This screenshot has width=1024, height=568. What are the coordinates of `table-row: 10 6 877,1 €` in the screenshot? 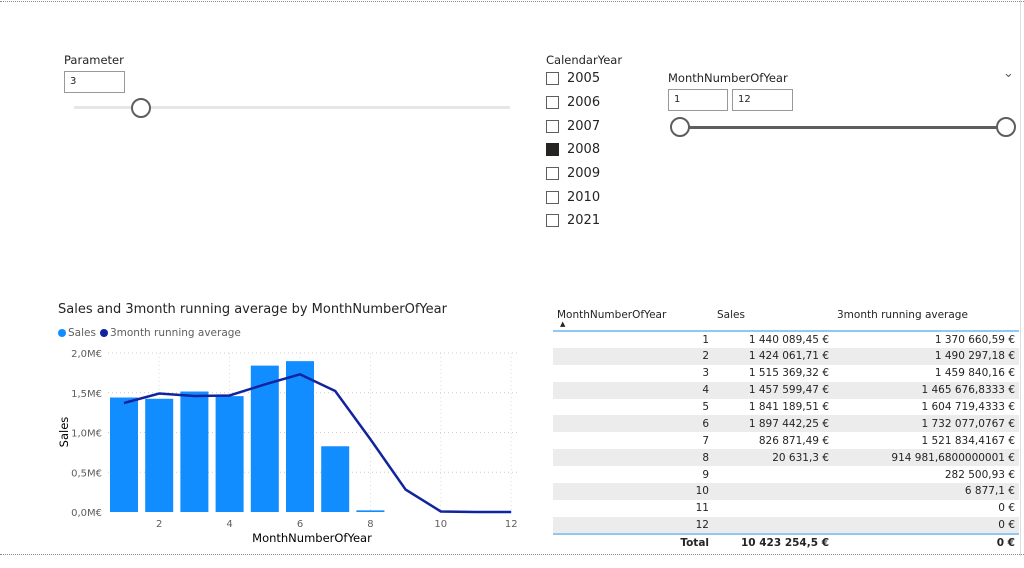 It's located at (786, 491).